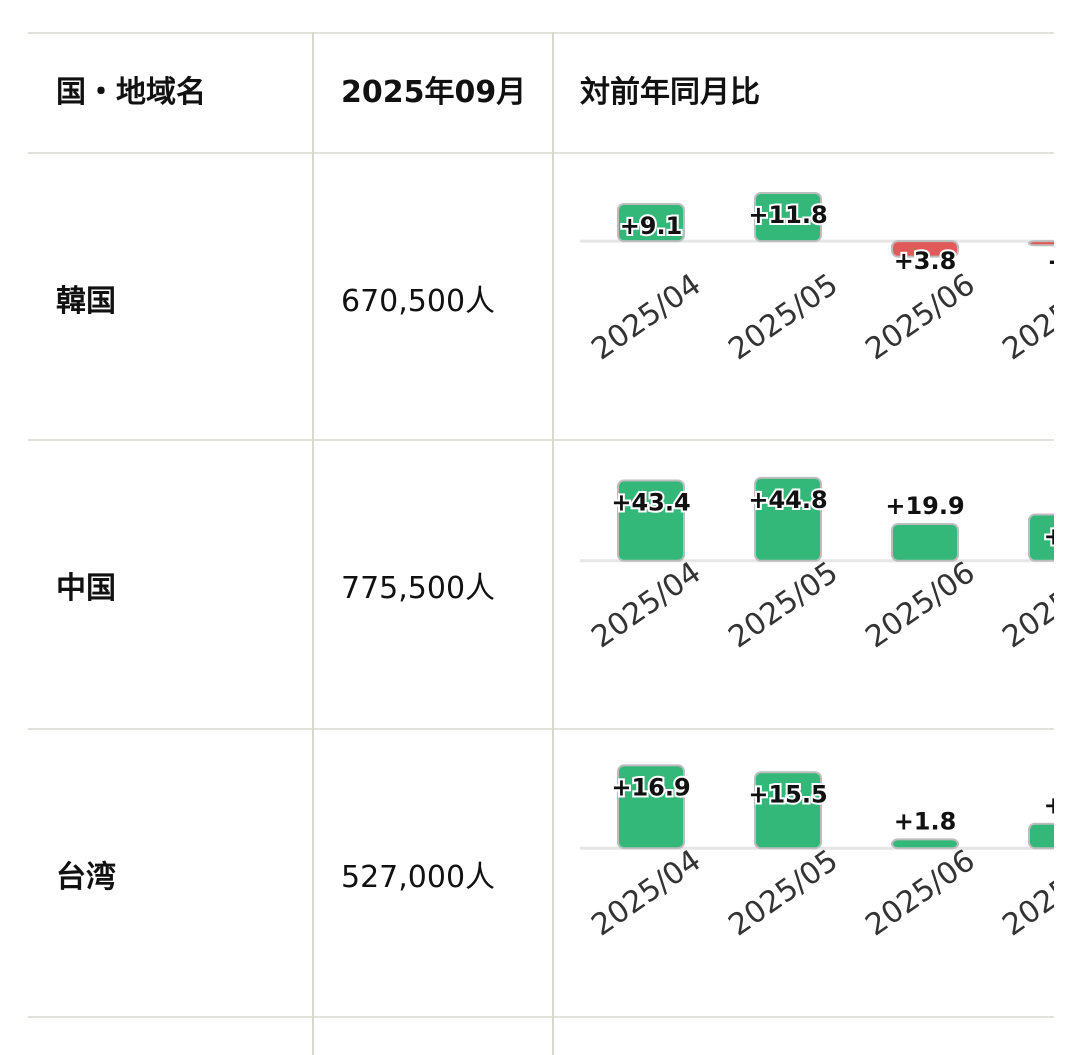 This screenshot has height=1055, width=1080. What do you see at coordinates (131, 92) in the screenshot?
I see `header-country: 国・地域名` at bounding box center [131, 92].